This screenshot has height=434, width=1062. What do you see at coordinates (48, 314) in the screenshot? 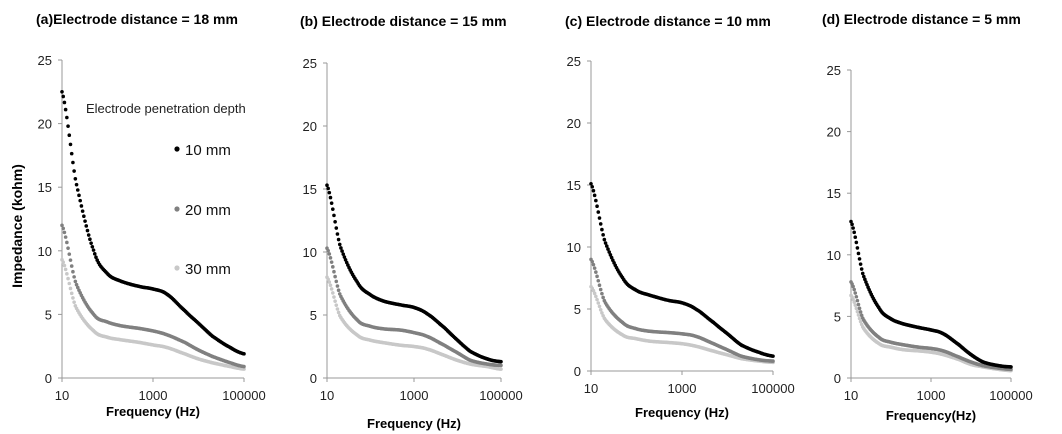
I see `y-tick-label: 5` at bounding box center [48, 314].